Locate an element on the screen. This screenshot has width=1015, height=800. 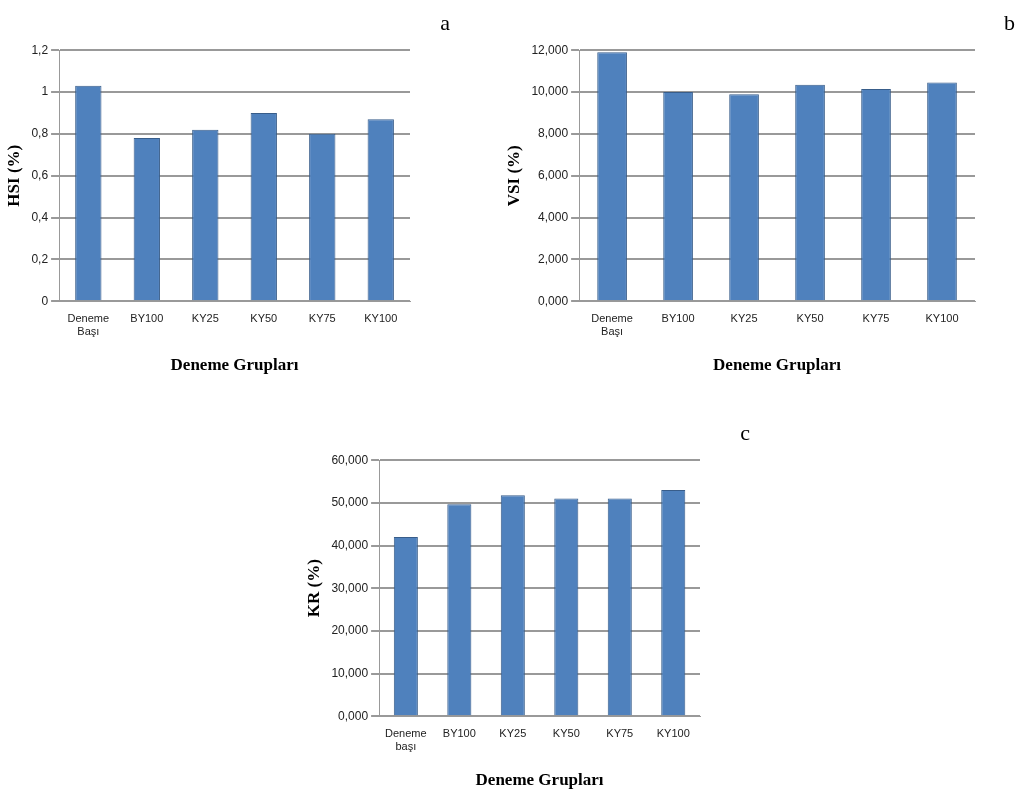
y-tick-label: 12,000 is located at coordinates (550, 49).